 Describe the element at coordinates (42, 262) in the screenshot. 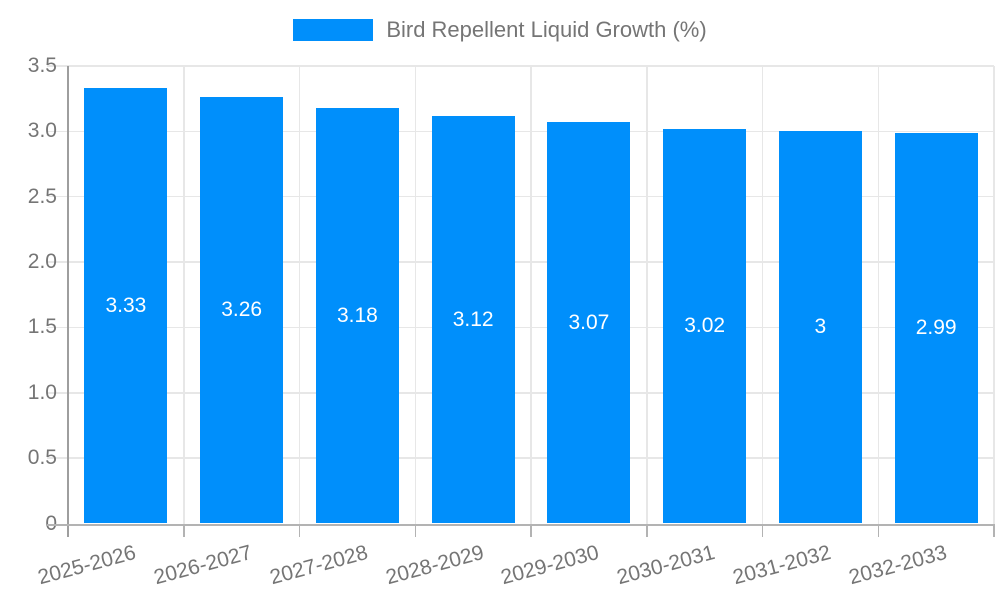

I see `y-axis-tick-label: 2.0` at that location.